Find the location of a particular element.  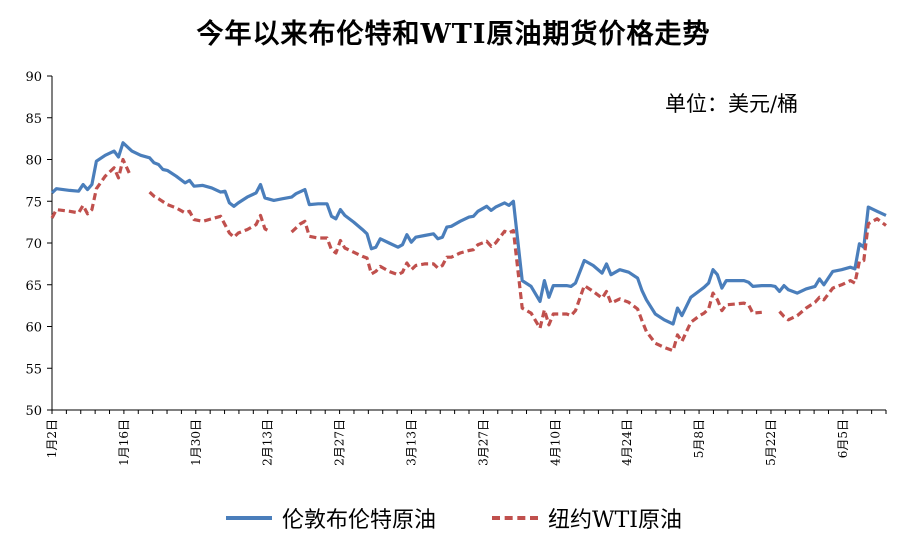

x-tick-label: 2月27日 is located at coordinates (340, 442).